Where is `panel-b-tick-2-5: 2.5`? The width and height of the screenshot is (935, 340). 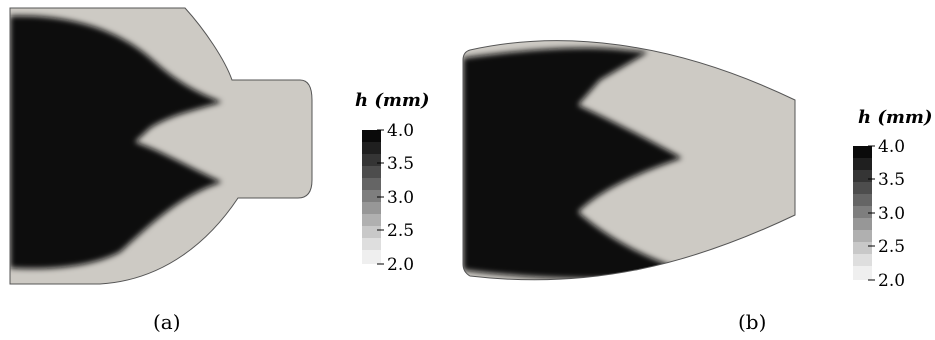 panel-b-tick-2-5: 2.5 is located at coordinates (891, 247).